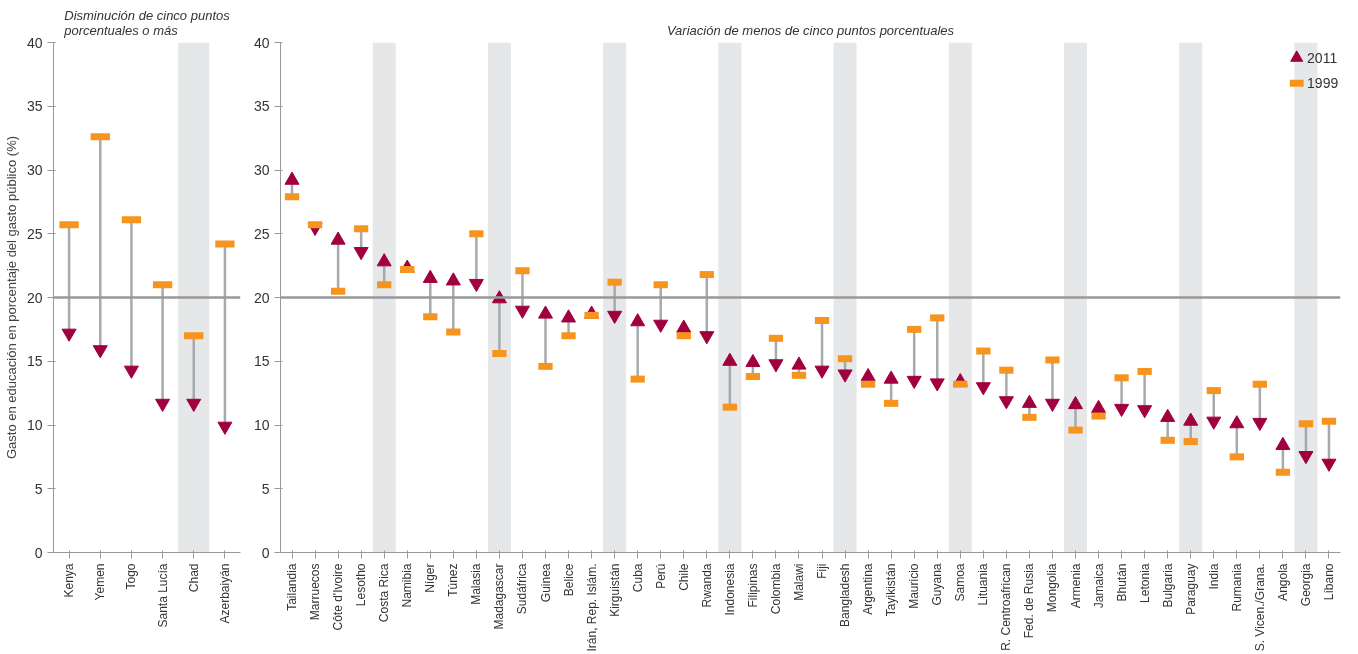 This screenshot has width=1358, height=654. I want to click on x-tick-label: Georgia, so click(1305, 585).